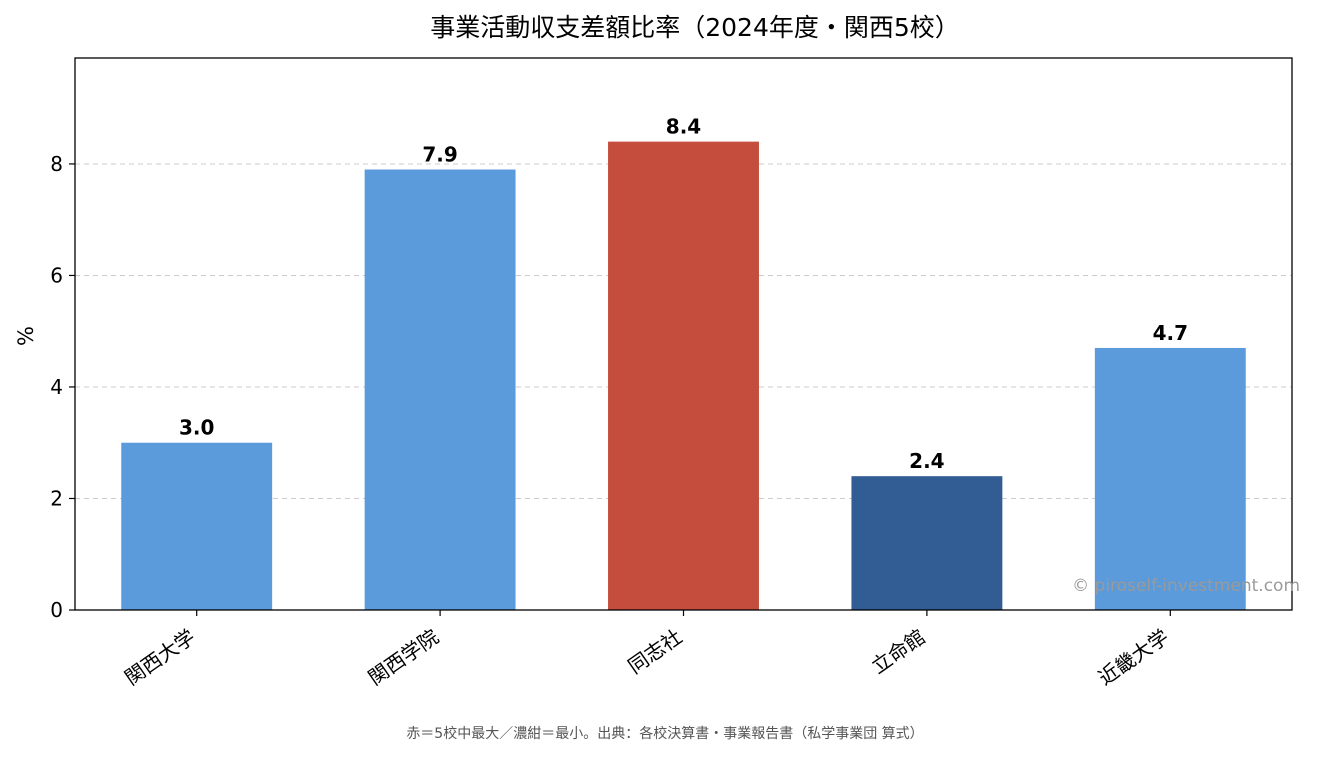 This screenshot has width=1335, height=757. Describe the element at coordinates (664, 733) in the screenshot. I see `footnote: 赤＝5校中最大／濃紺＝最小。出典：各校決算書・事業報告書（私学事業団 算式）` at that location.